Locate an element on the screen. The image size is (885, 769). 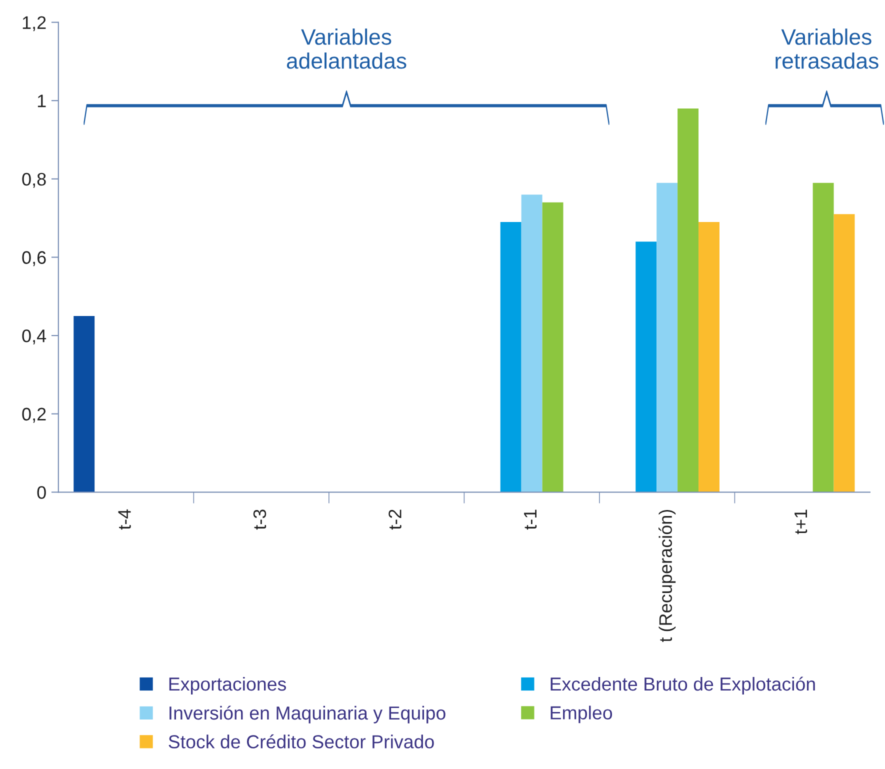
annotation: Variables adelantadas is located at coordinates (346, 48).